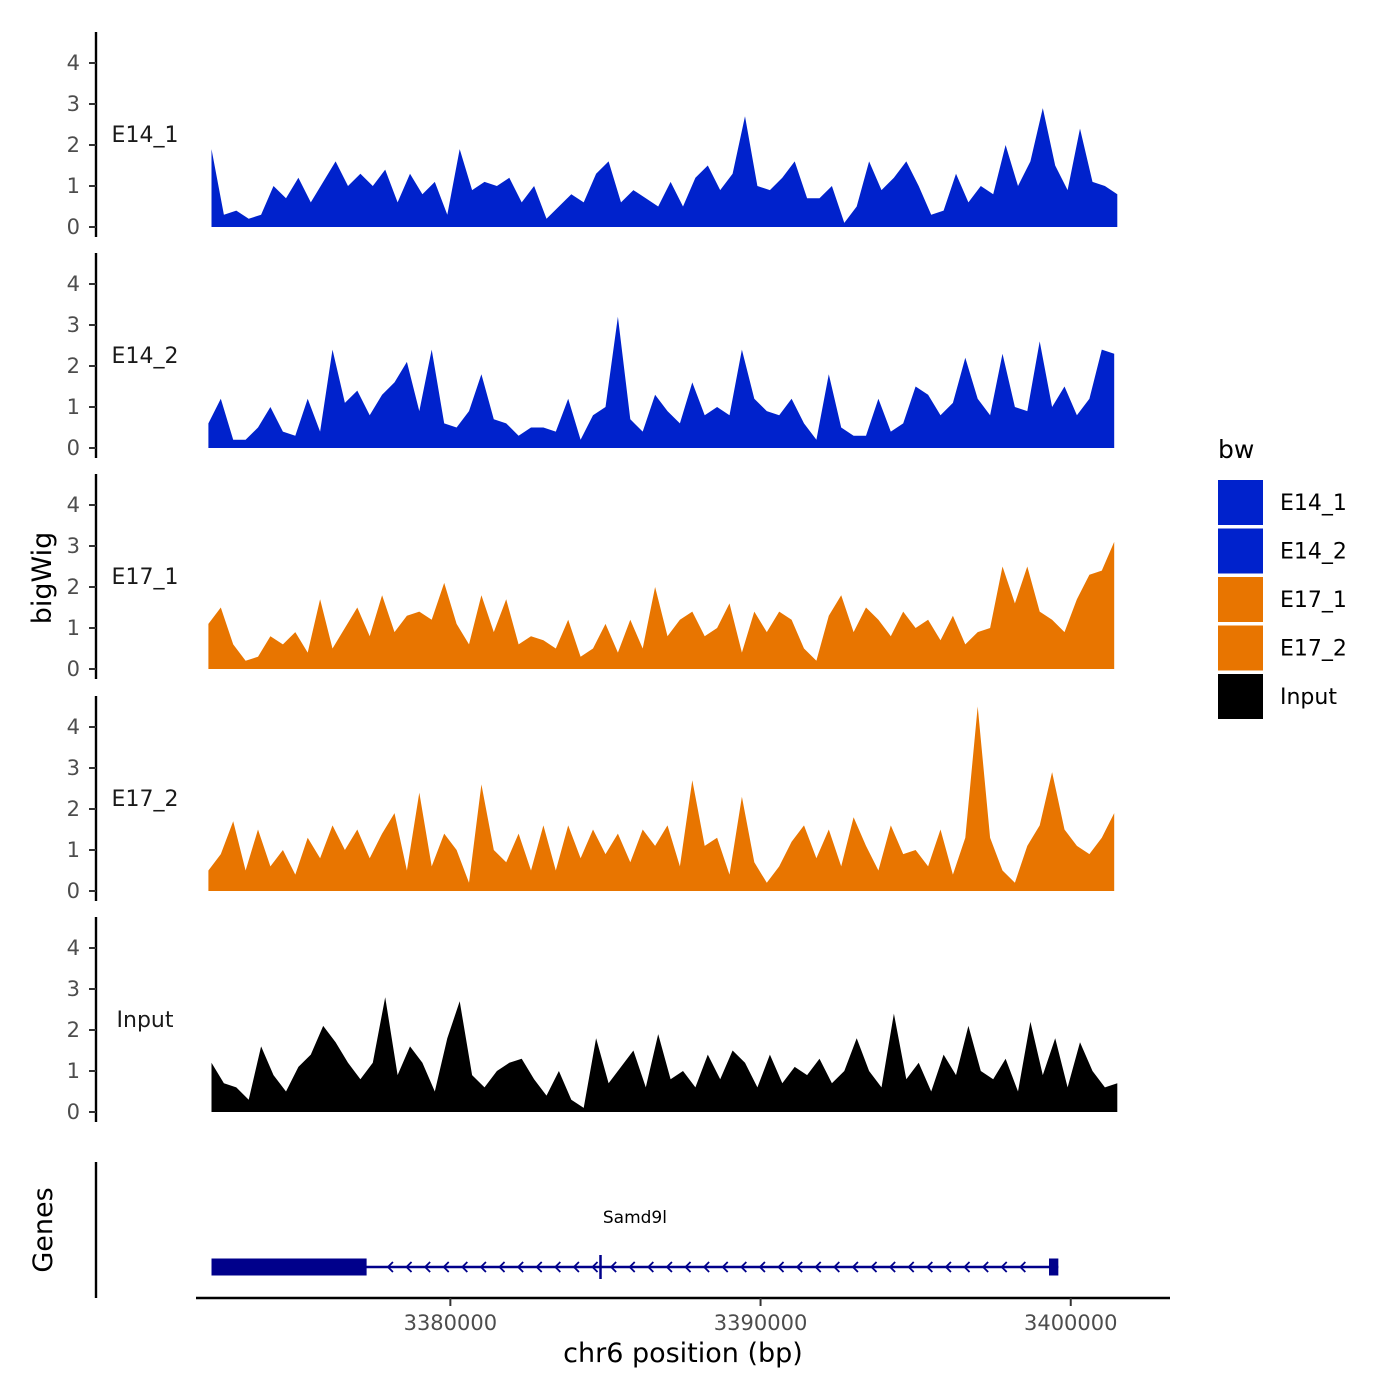  I want to click on x-axis: 3380000 3390000 3400000 chr6 position (bp), so click(683, 1332).